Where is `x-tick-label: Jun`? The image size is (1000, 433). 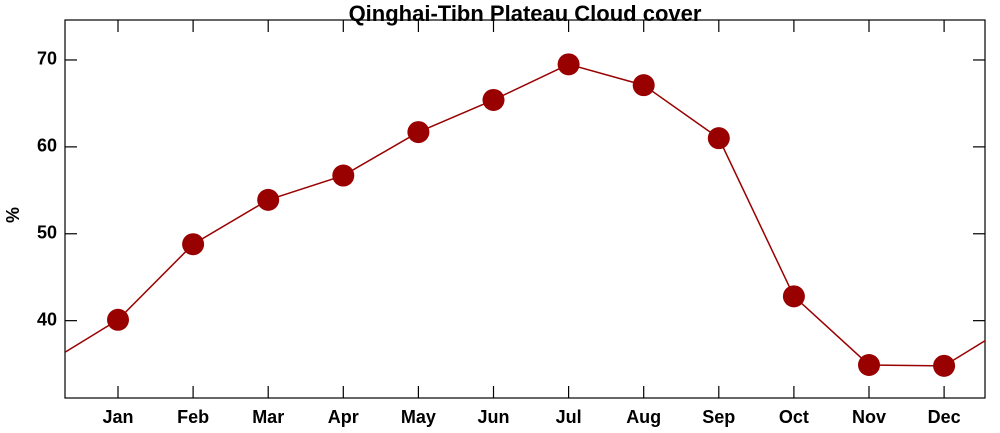 x-tick-label: Jun is located at coordinates (493, 417).